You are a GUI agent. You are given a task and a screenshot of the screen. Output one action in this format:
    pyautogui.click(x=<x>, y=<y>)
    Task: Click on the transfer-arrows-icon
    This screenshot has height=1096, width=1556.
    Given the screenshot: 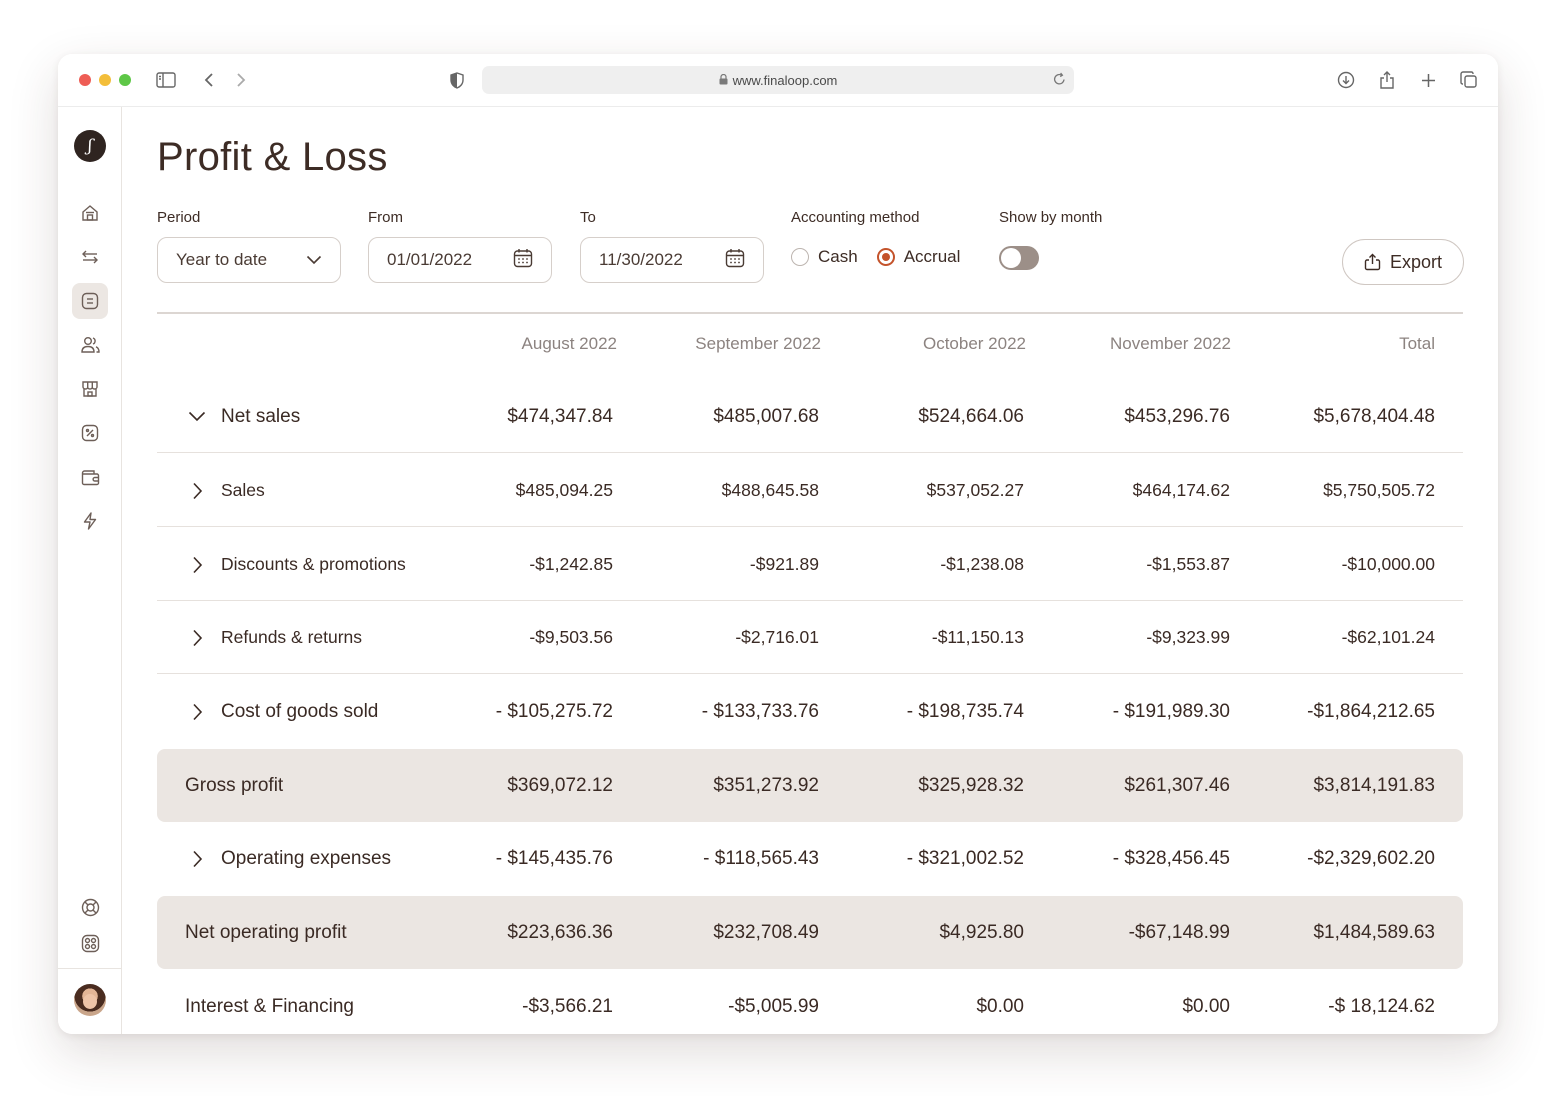 What is the action you would take?
    pyautogui.click(x=90, y=257)
    